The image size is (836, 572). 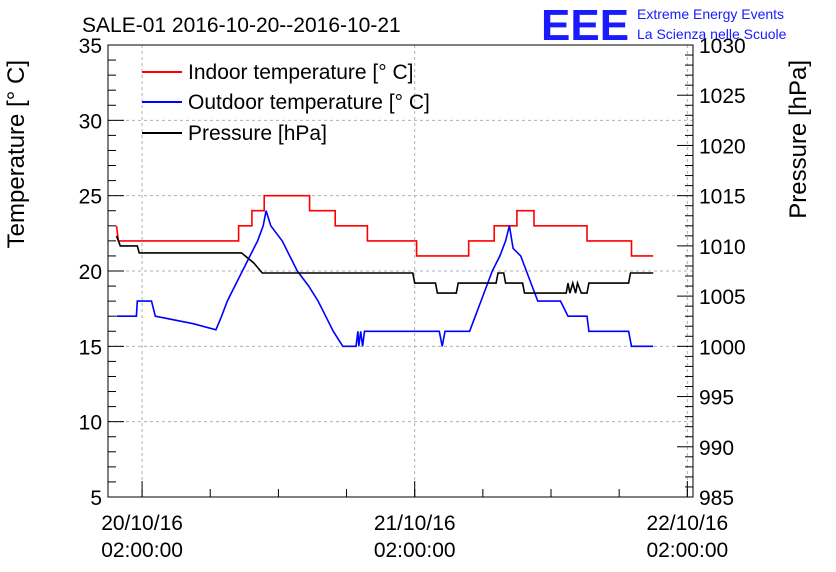 I want to click on y2-tick-label: 985, so click(x=716, y=498).